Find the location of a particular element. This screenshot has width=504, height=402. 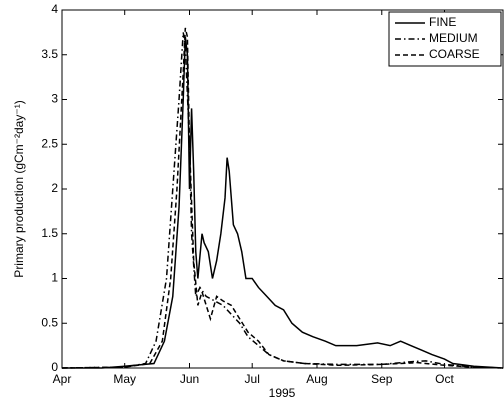

y-tick-label: 3 is located at coordinates (54, 99).